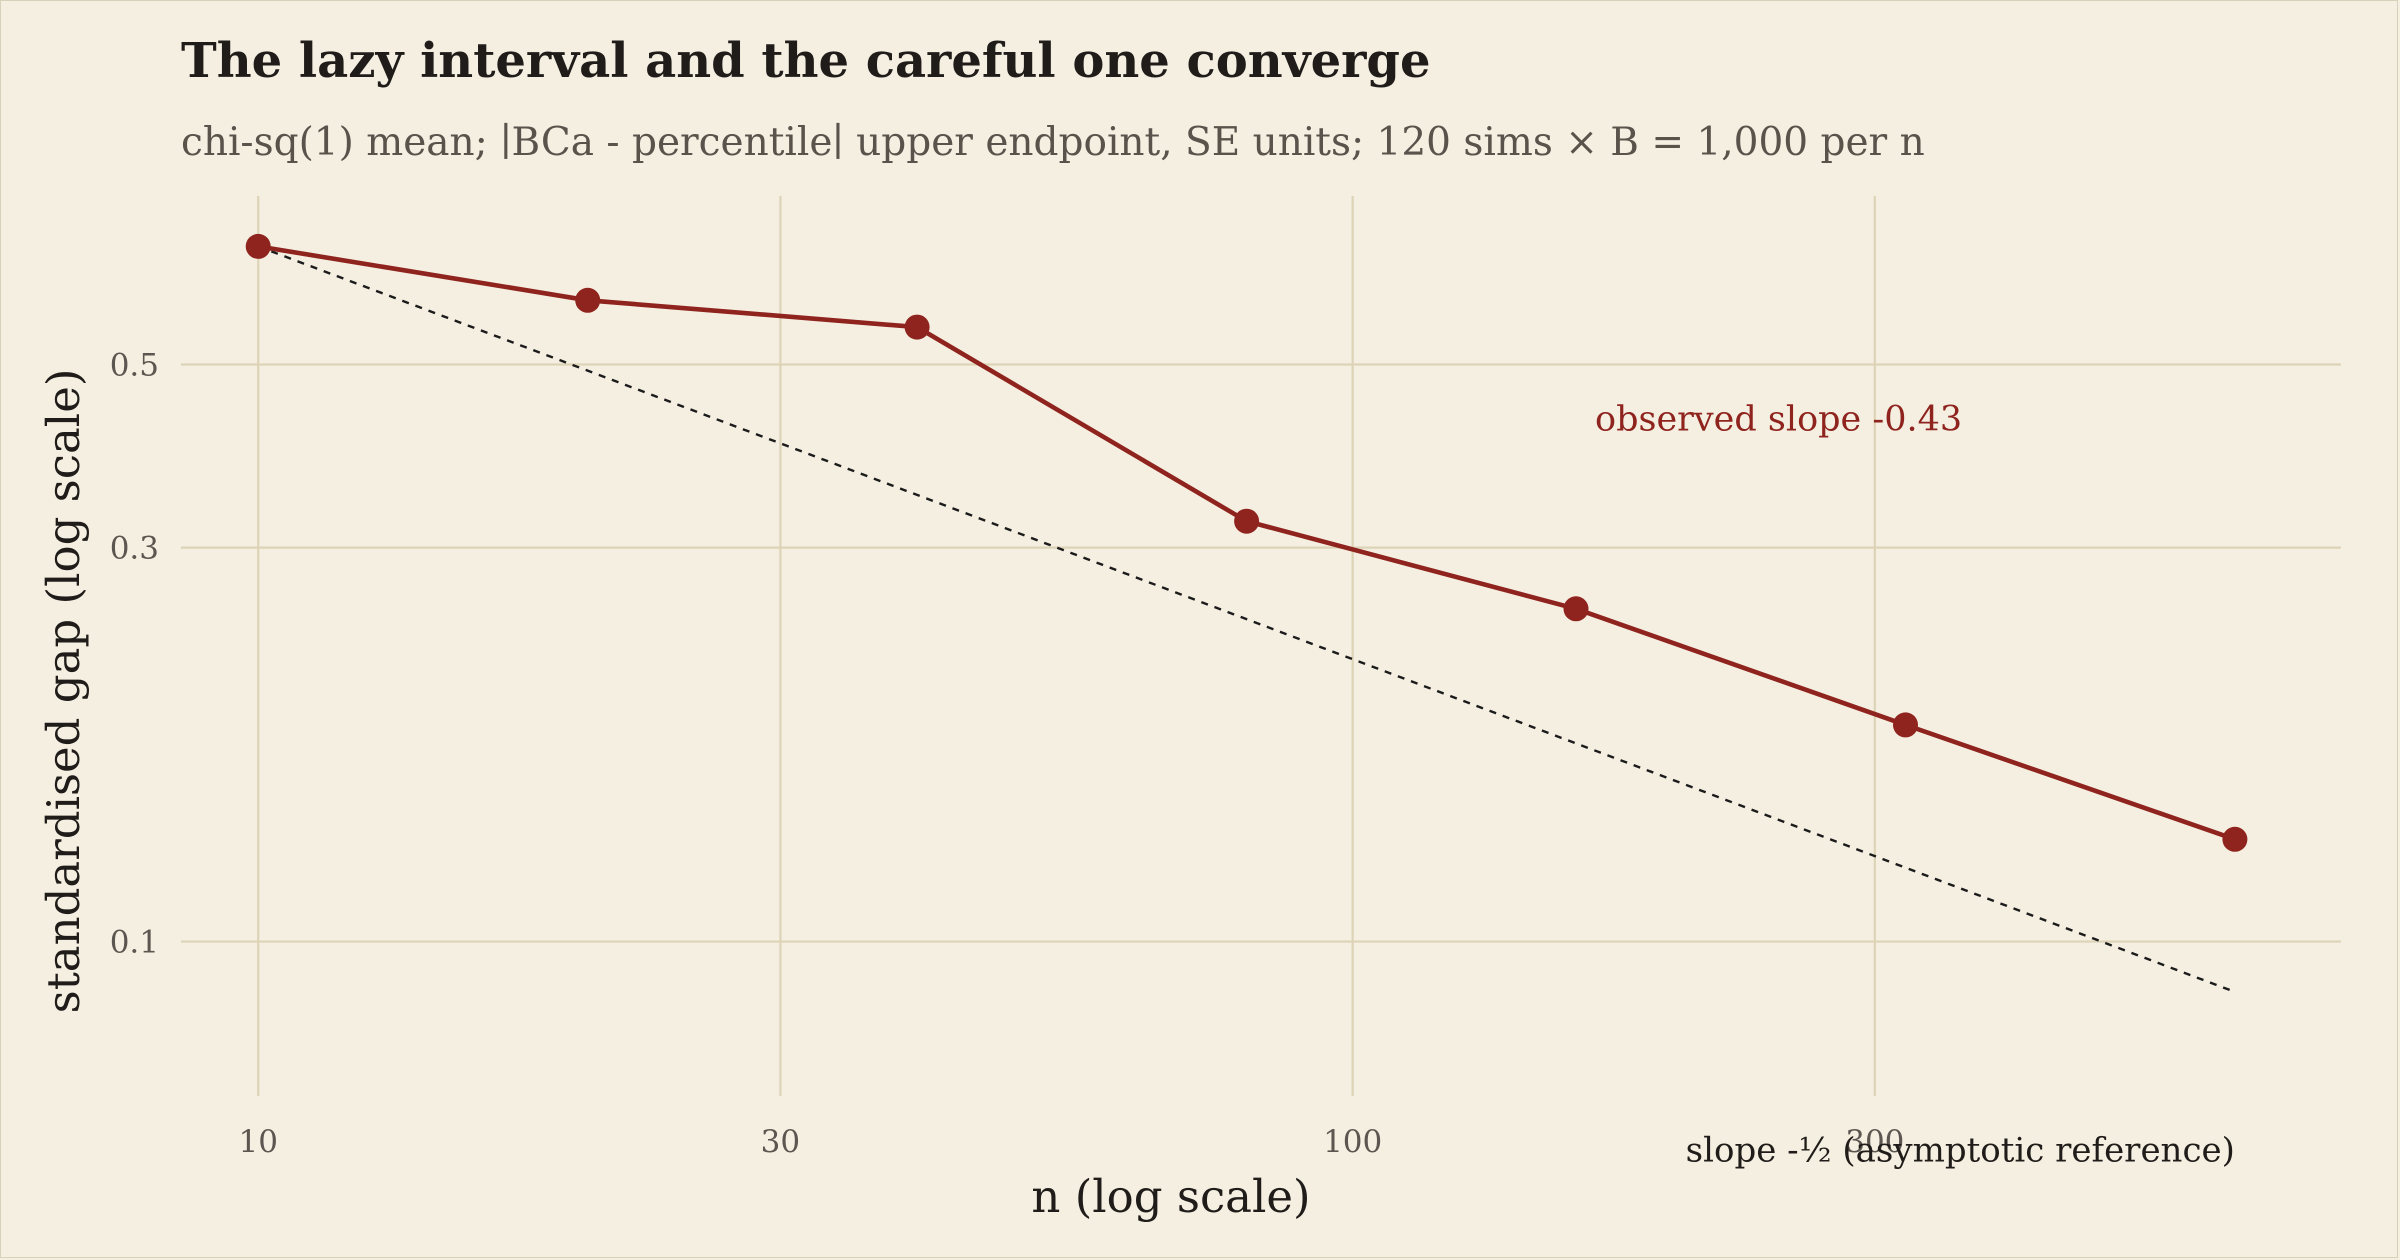  Describe the element at coordinates (1960, 1150) in the screenshot. I see `reference-slope-annotation: slope -½ (asymptotic reference)` at that location.